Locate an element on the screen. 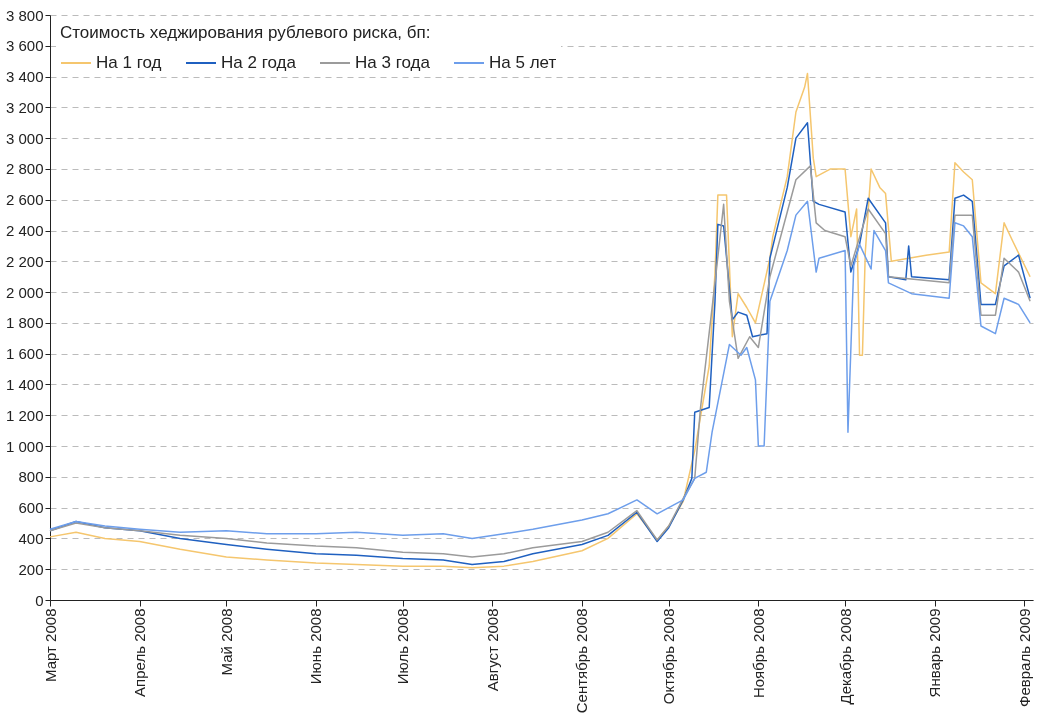  y-tick-label: 2 000 is located at coordinates (24, 292).